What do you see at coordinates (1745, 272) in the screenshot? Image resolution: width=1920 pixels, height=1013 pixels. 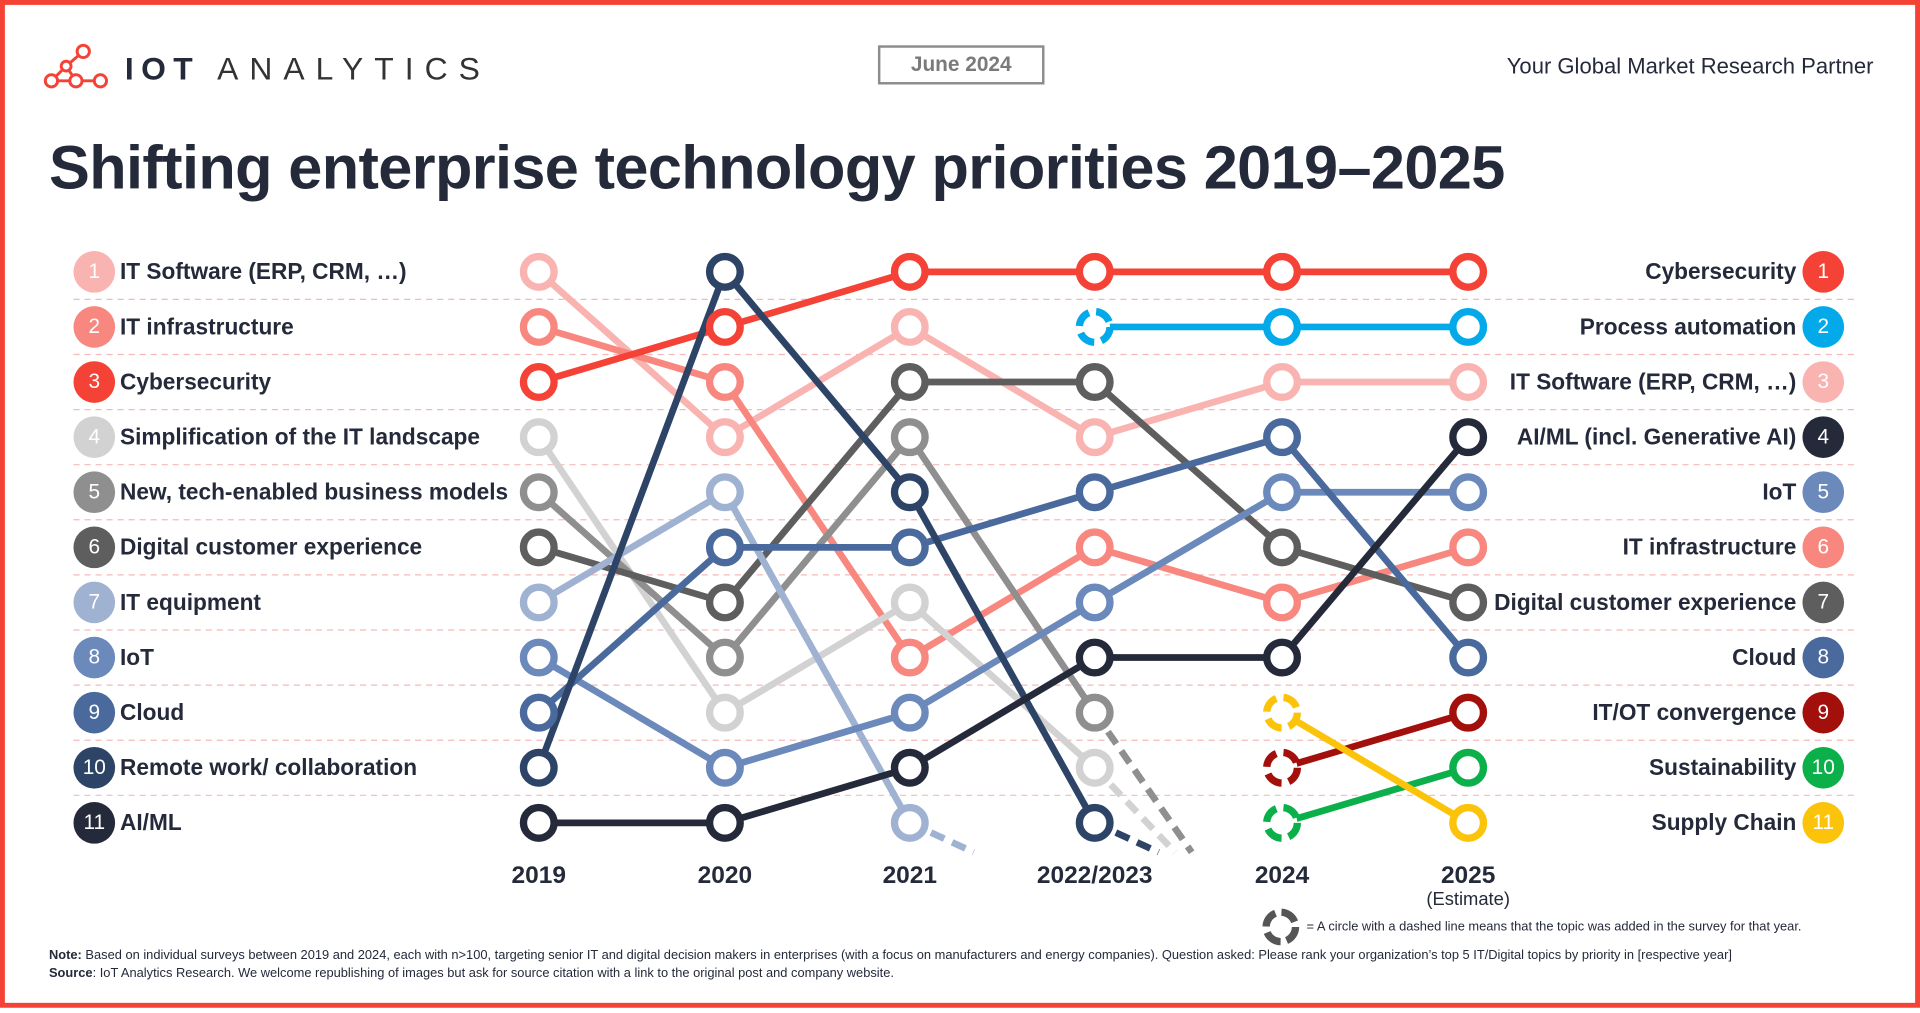 I see `right-lbl-item: Cybersecurity 1` at bounding box center [1745, 272].